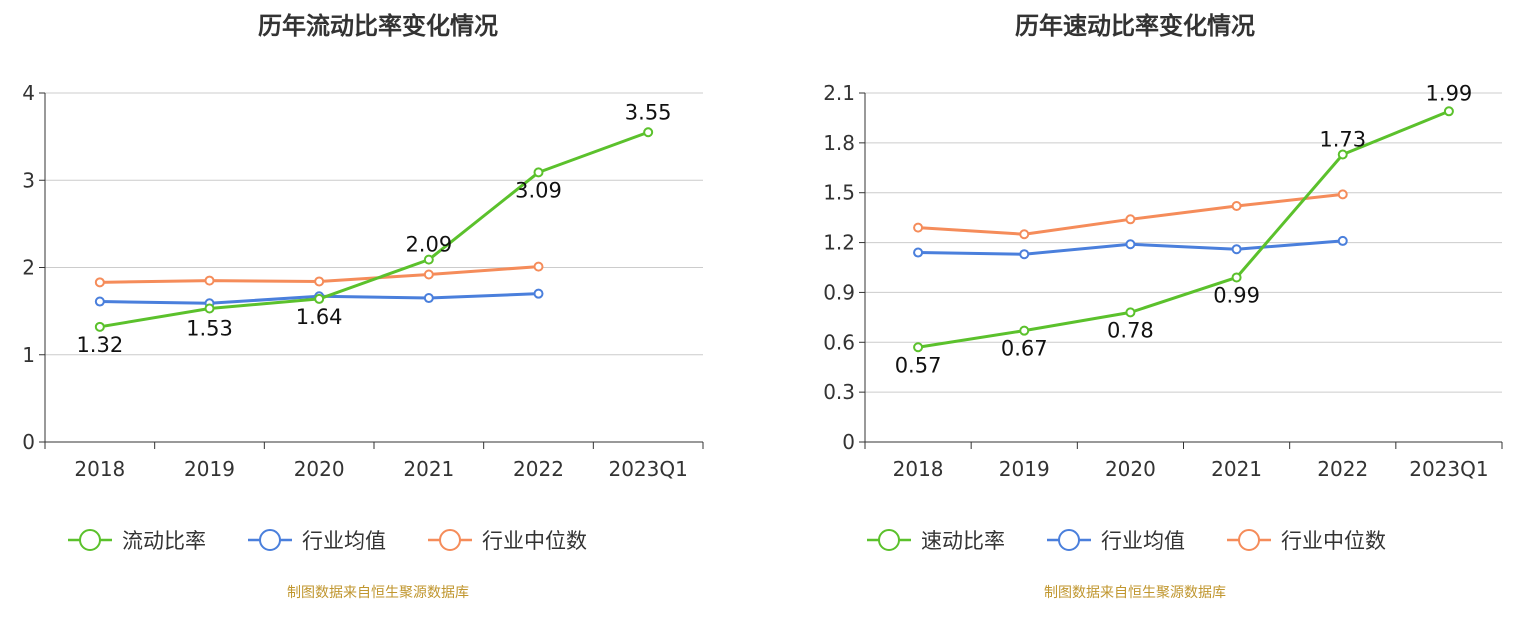 The height and width of the screenshot is (622, 1513). Describe the element at coordinates (648, 112) in the screenshot. I see `data-label: 3.55` at that location.